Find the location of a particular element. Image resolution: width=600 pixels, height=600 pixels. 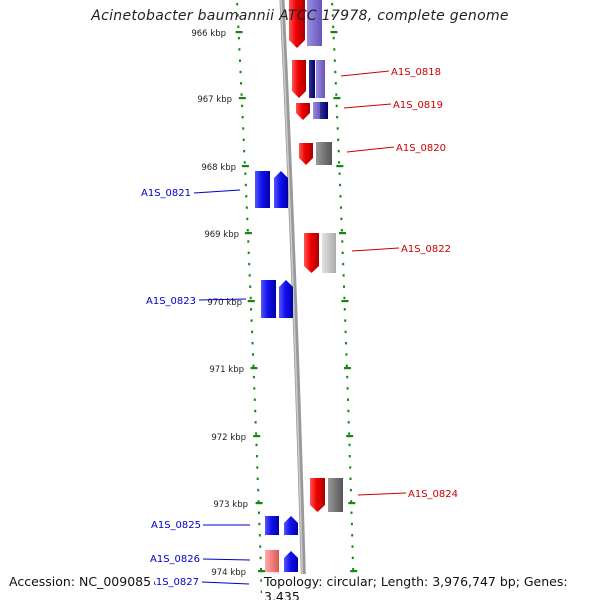

gene-feature-A1S_0825-b is located at coordinates (291, 525).